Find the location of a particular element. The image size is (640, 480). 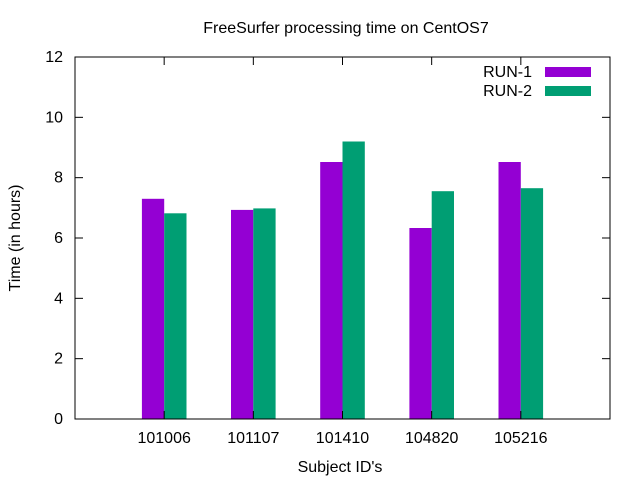

x-axis-label: Subject ID's is located at coordinates (340, 467).